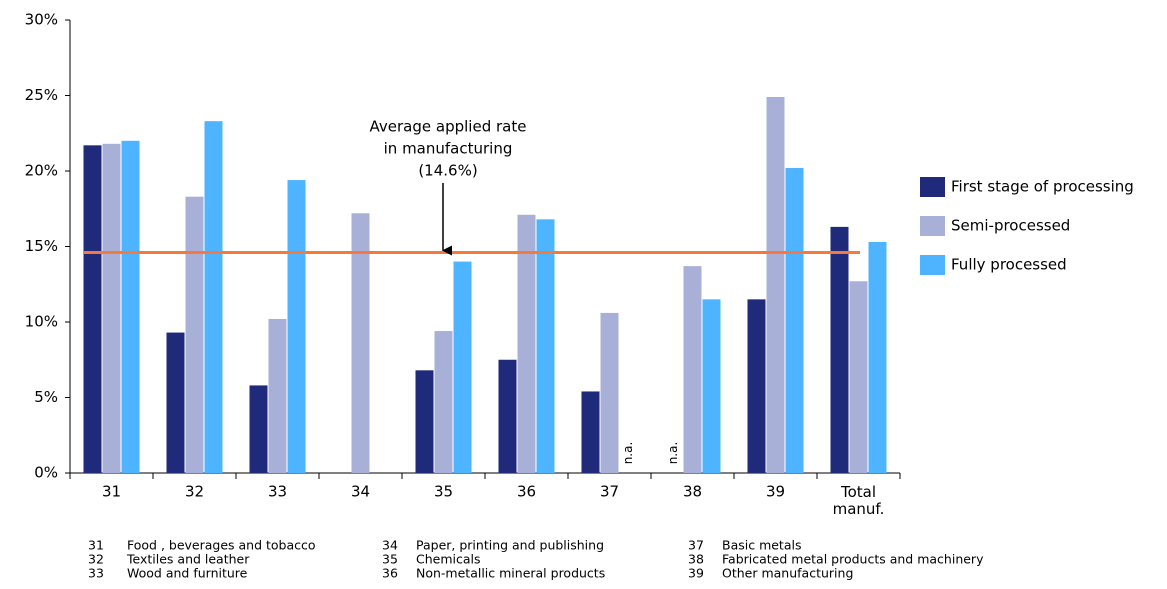 This screenshot has height=589, width=1167. Describe the element at coordinates (510, 573) in the screenshot. I see `note-text: Non-metallic mineral products` at that location.